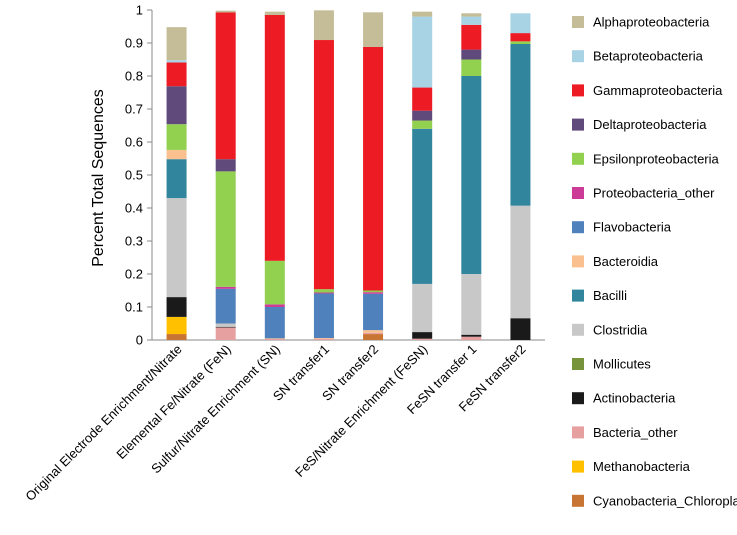 This screenshot has width=737, height=535. Describe the element at coordinates (134, 274) in the screenshot. I see `y-tick-label: 0.2` at that location.